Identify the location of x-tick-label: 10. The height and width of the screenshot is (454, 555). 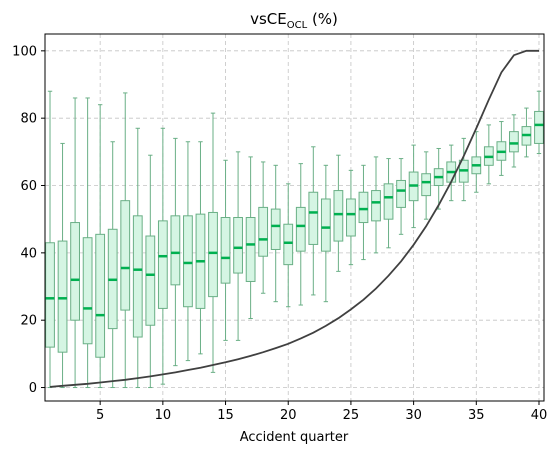
(163, 415).